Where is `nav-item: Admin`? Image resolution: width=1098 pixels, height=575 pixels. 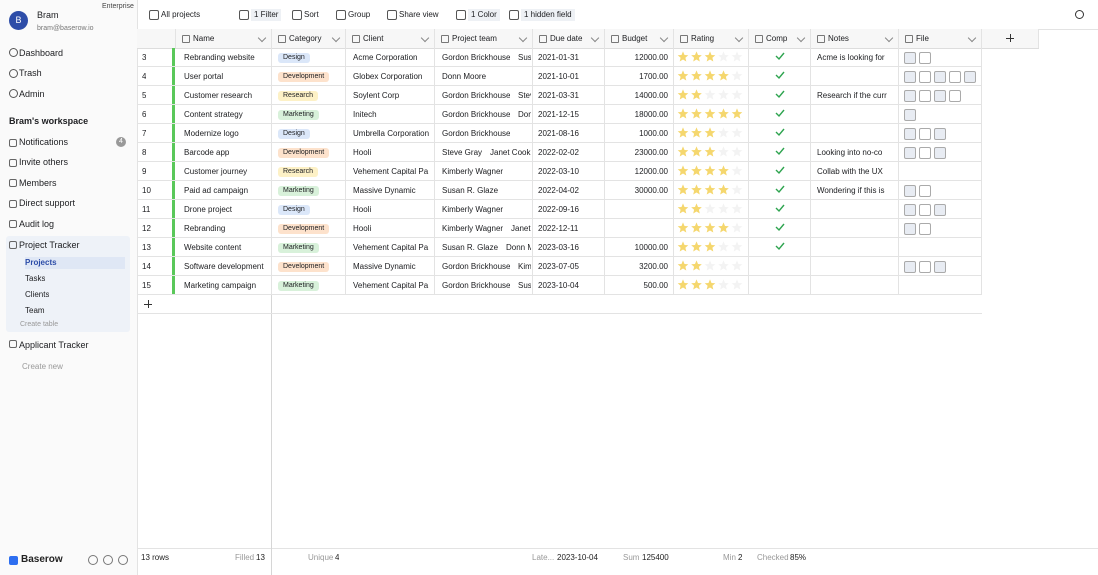 nav-item: Admin is located at coordinates (32, 94).